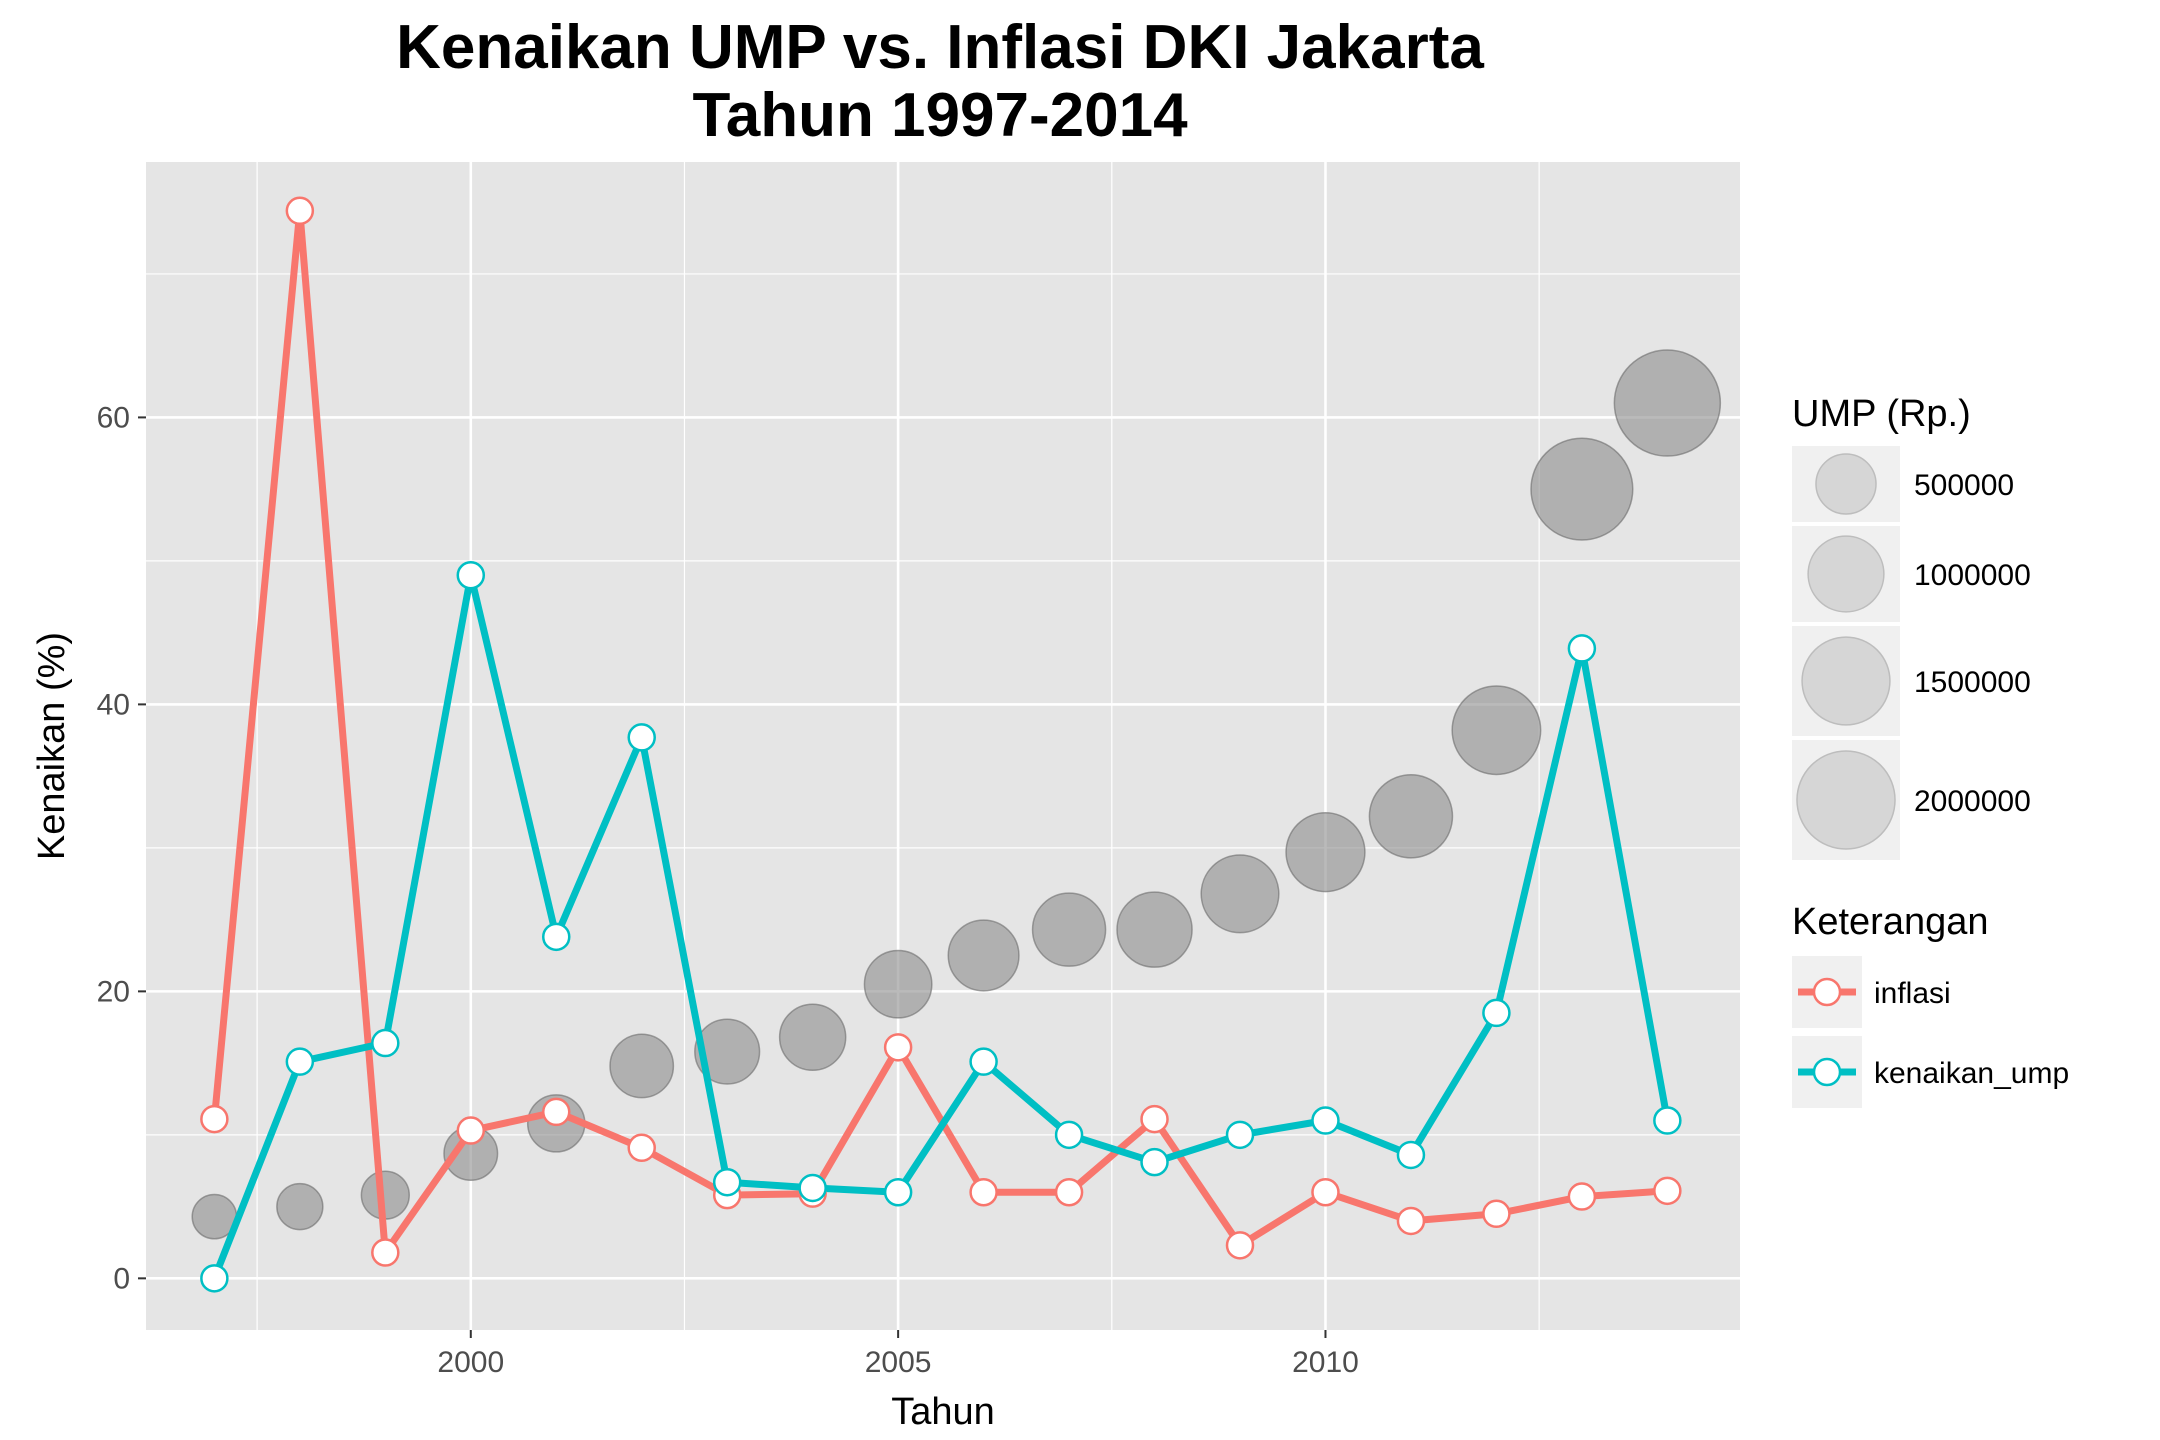  Describe the element at coordinates (113, 704) in the screenshot. I see `y-tick-label: 40` at that location.